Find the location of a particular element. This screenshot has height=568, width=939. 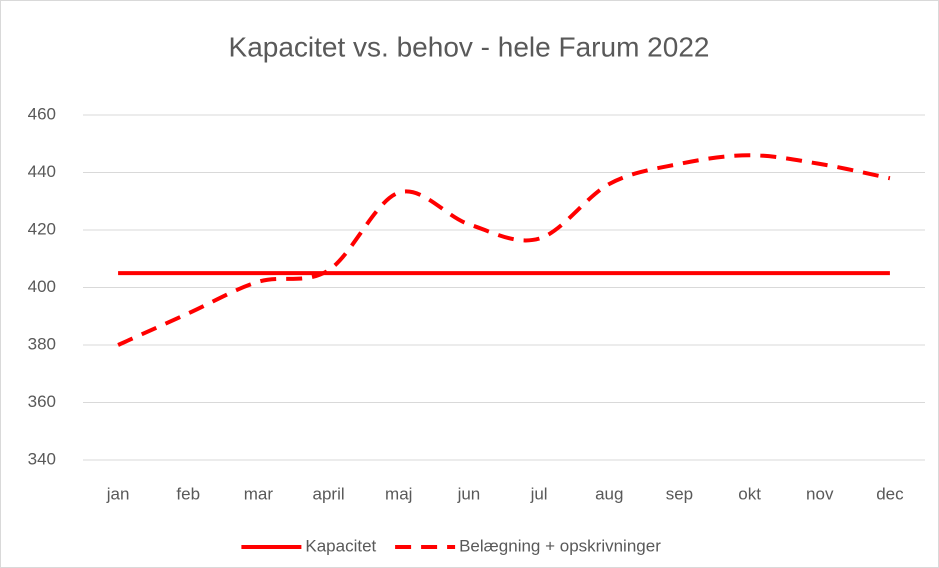

legend-label: Kapacitet is located at coordinates (340, 545).